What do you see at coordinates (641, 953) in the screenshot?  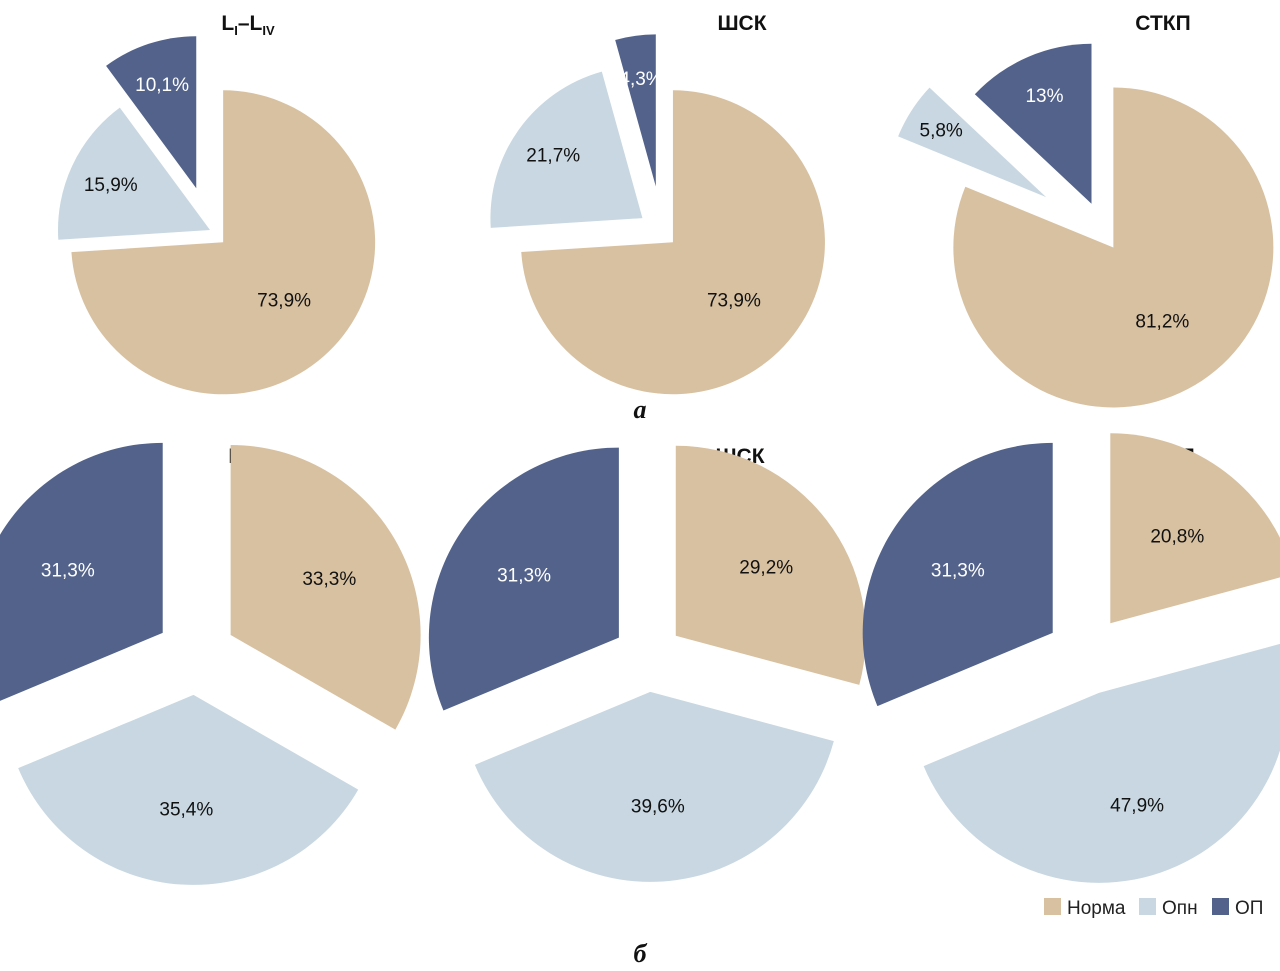 I see `panel-letter-b: б` at bounding box center [641, 953].